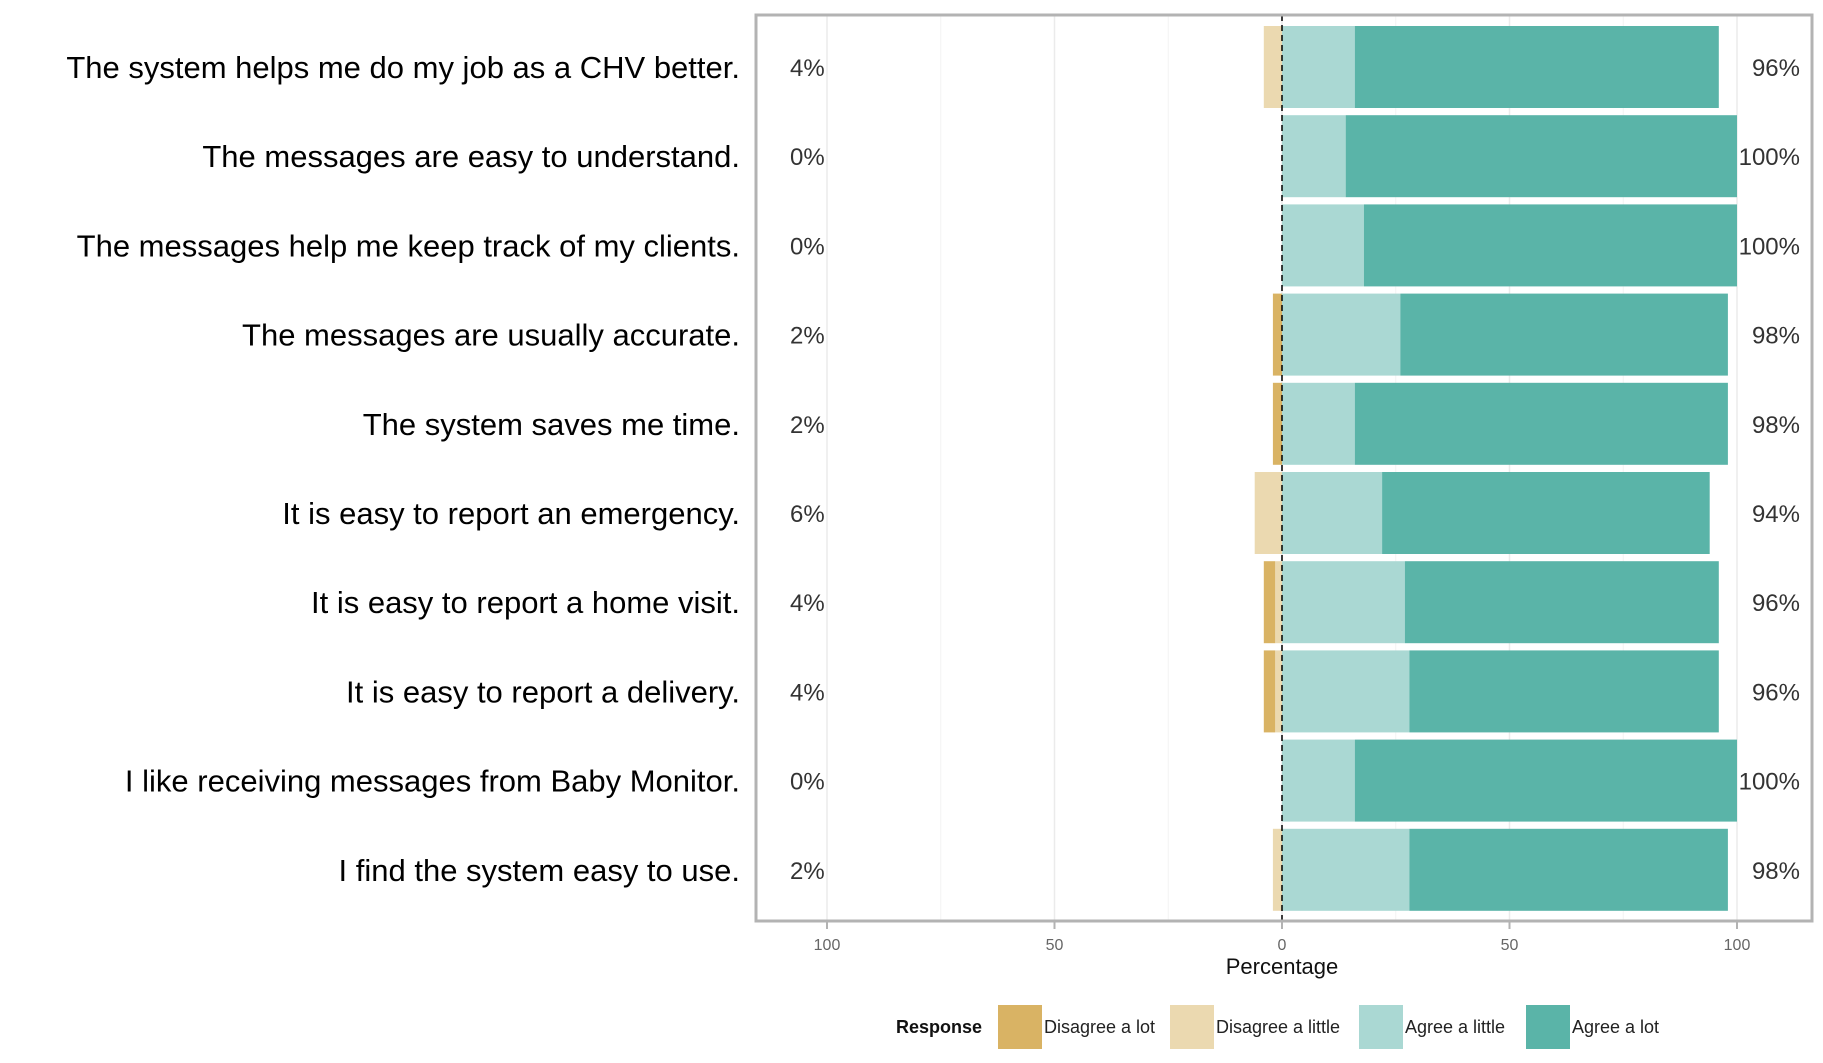 The image size is (1823, 1063). Describe the element at coordinates (1455, 1027) in the screenshot. I see `legend-label: Agree a little` at that location.